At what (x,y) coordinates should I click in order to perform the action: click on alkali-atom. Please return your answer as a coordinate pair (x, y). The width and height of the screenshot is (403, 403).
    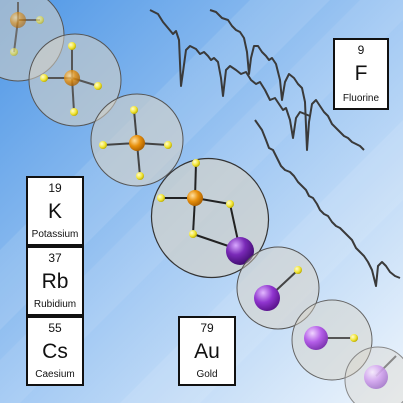
    Looking at the image, I should click on (376, 377).